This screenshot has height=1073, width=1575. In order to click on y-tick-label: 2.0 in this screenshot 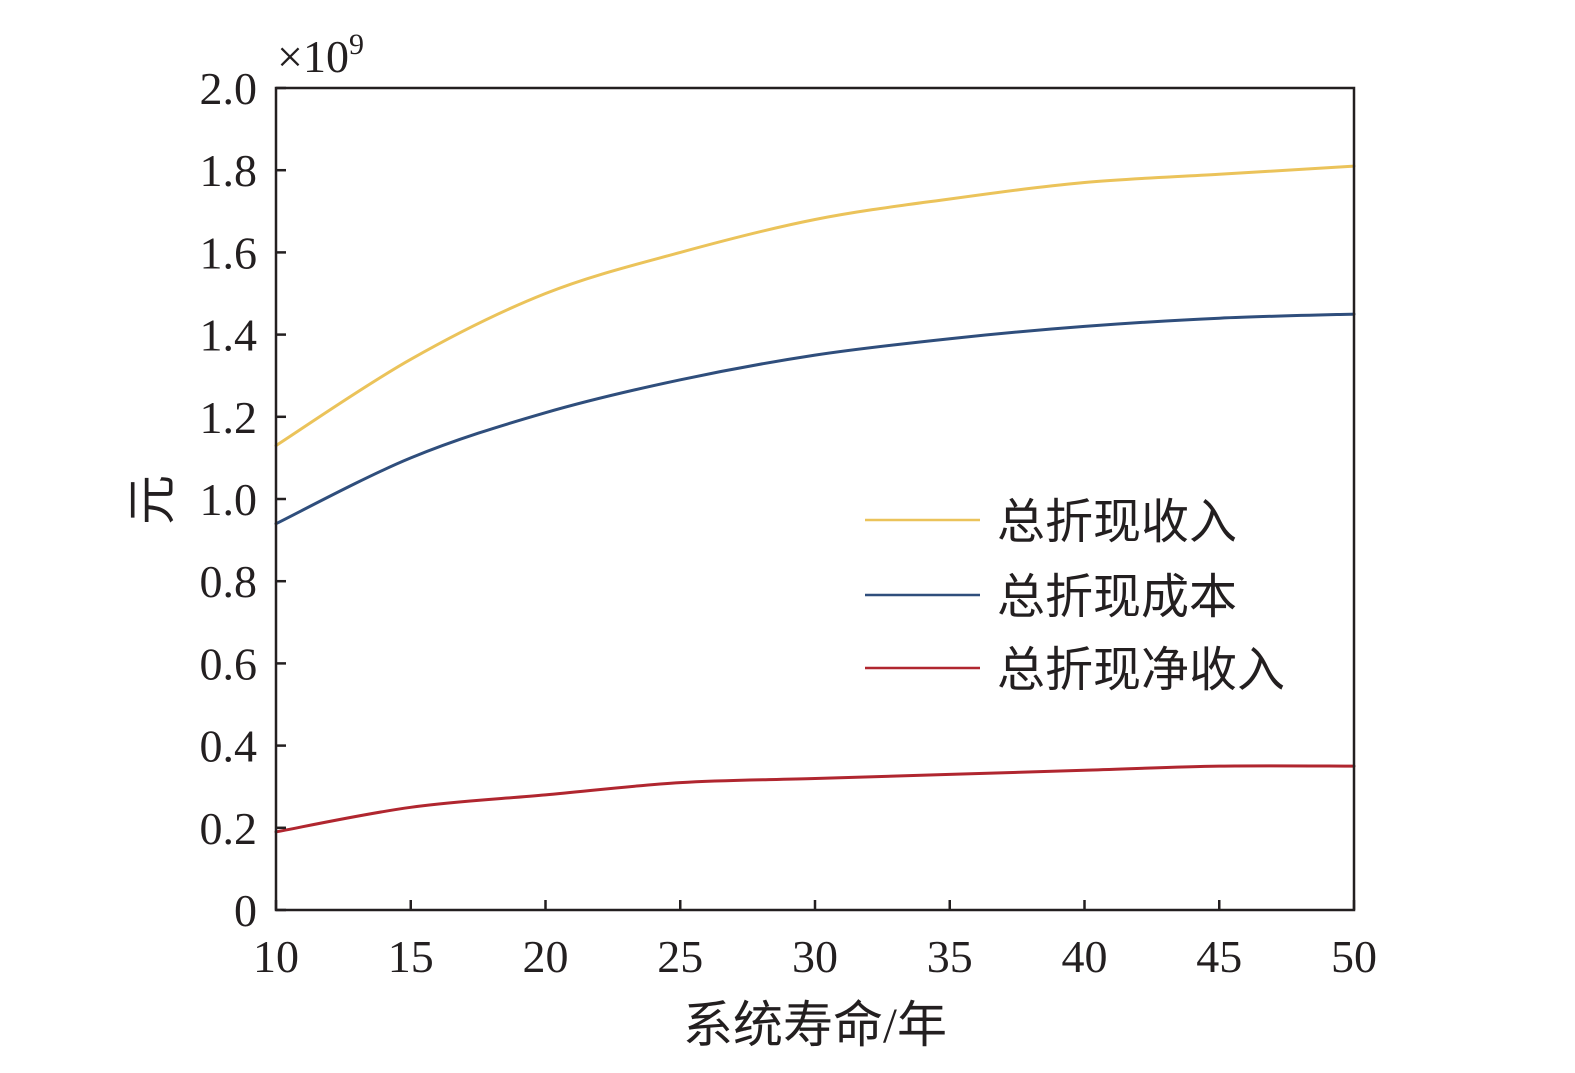, I will do `click(229, 88)`.